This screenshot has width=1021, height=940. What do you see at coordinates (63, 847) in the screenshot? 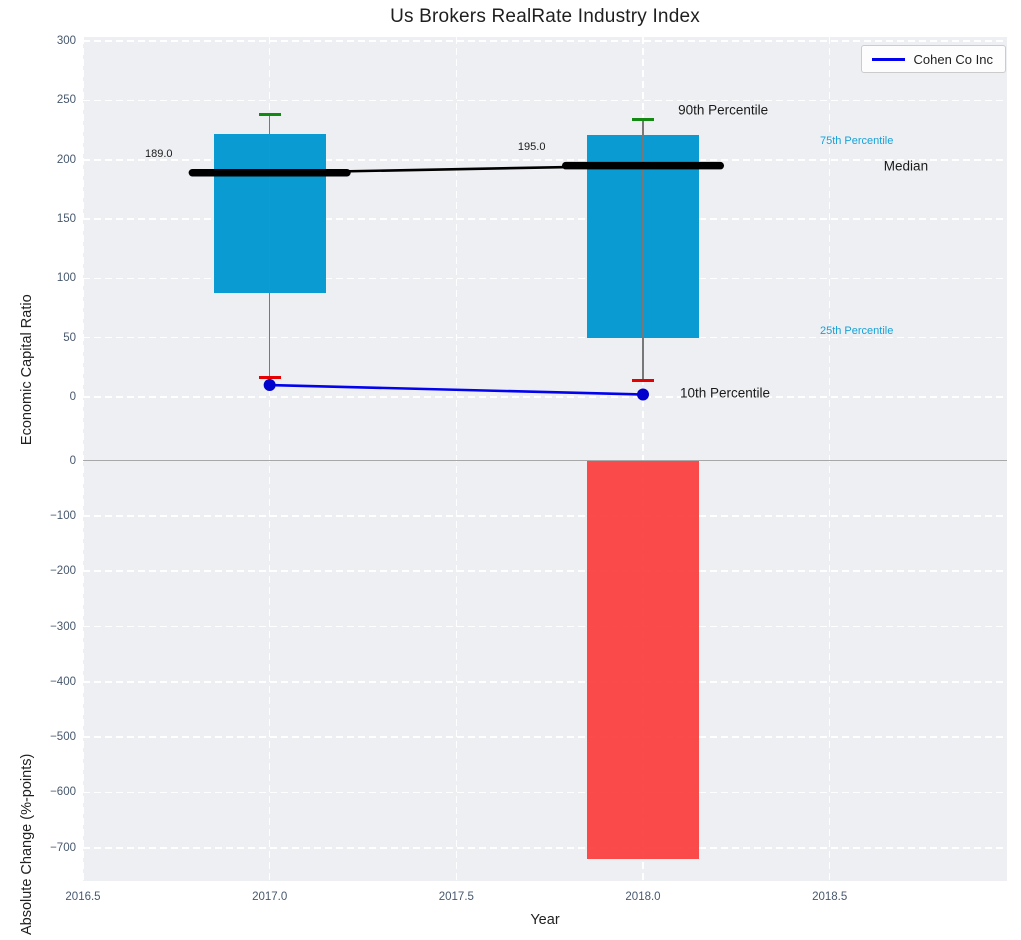
I see `bottom-y-tick-label: −700` at bounding box center [63, 847].